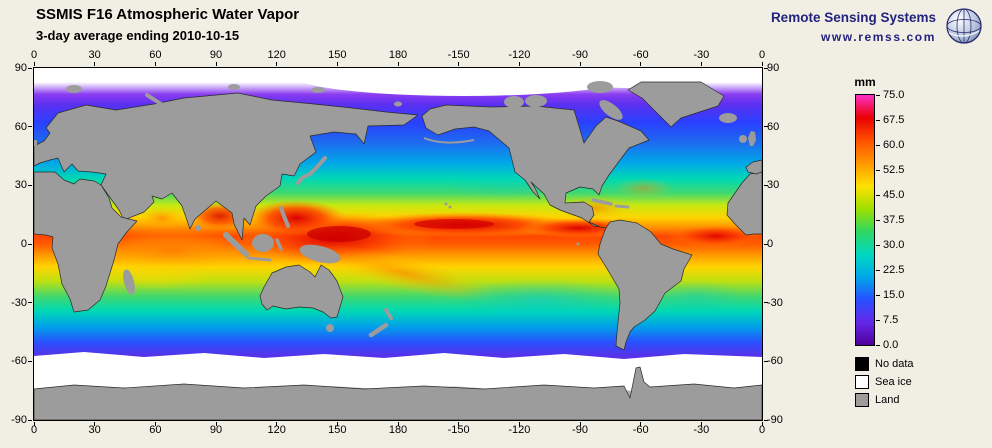 This screenshot has height=448, width=992. I want to click on latitude-tick-label: -90, so click(19, 420).